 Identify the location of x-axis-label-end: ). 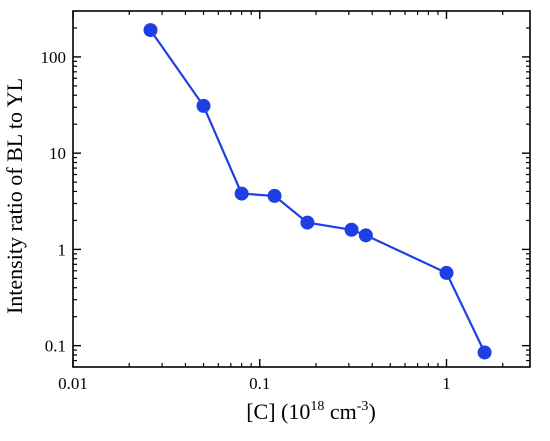
(371, 411).